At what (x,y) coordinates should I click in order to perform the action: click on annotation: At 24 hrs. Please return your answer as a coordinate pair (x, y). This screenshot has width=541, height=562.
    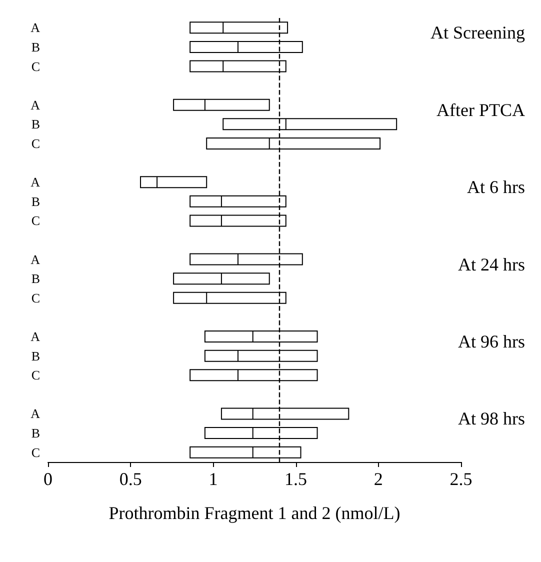
    Looking at the image, I should click on (491, 264).